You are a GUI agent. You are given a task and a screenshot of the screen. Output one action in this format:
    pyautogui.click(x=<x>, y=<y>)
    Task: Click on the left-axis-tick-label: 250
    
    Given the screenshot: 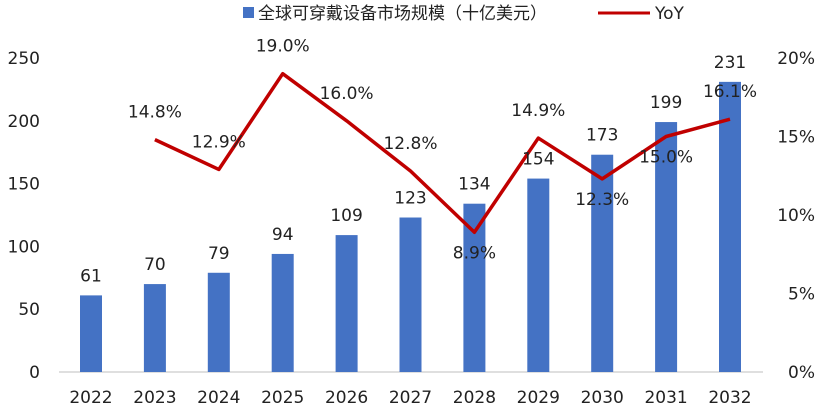 What is the action you would take?
    pyautogui.click(x=24, y=59)
    